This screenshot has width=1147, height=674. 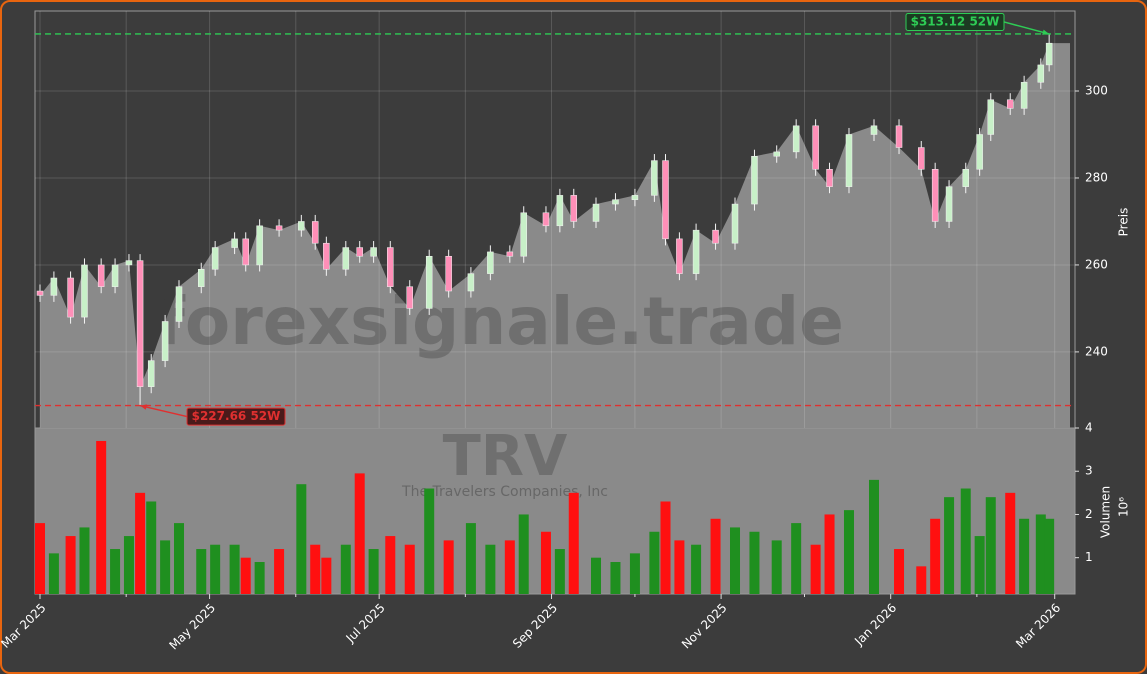 What do you see at coordinates (1124, 507) in the screenshot?
I see `y2-axis-exponent: 10⁶` at bounding box center [1124, 507].